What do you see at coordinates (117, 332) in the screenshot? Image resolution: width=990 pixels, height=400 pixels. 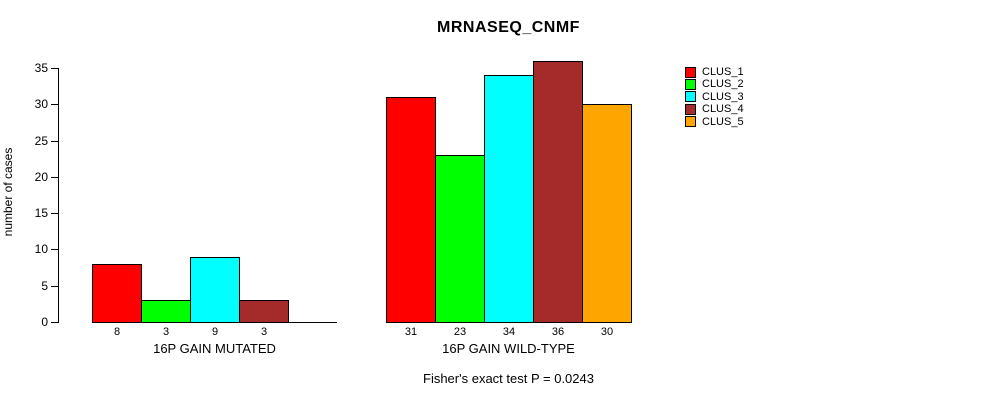 I see `bar-value-label: 8` at bounding box center [117, 332].